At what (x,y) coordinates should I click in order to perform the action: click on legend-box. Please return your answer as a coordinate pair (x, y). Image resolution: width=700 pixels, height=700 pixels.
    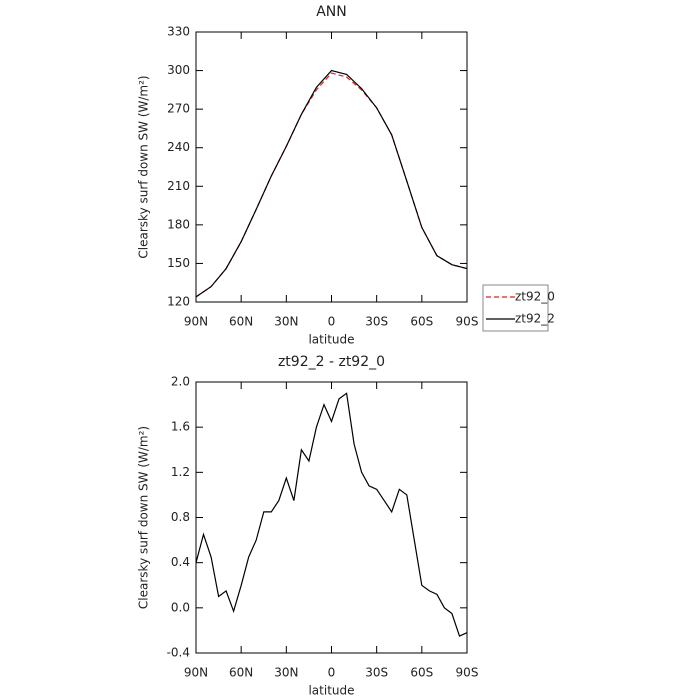
    Looking at the image, I should click on (515, 308).